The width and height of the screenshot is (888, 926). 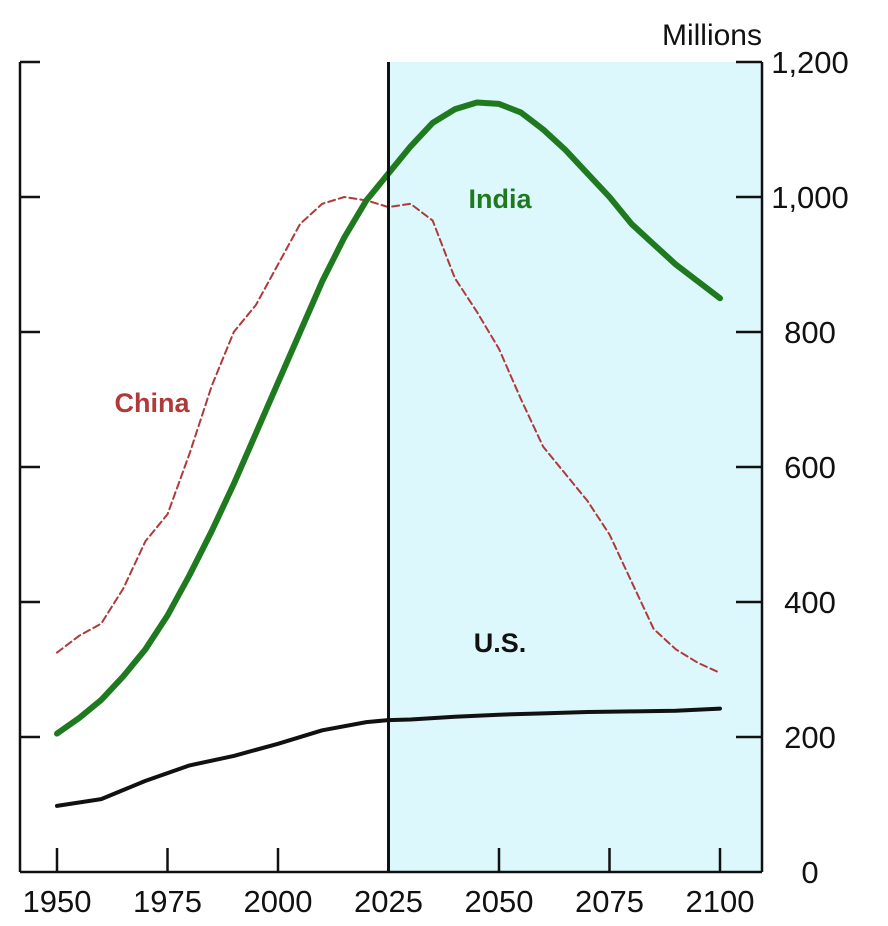 What do you see at coordinates (712, 35) in the screenshot?
I see `y-axis-unit-label: Millions` at bounding box center [712, 35].